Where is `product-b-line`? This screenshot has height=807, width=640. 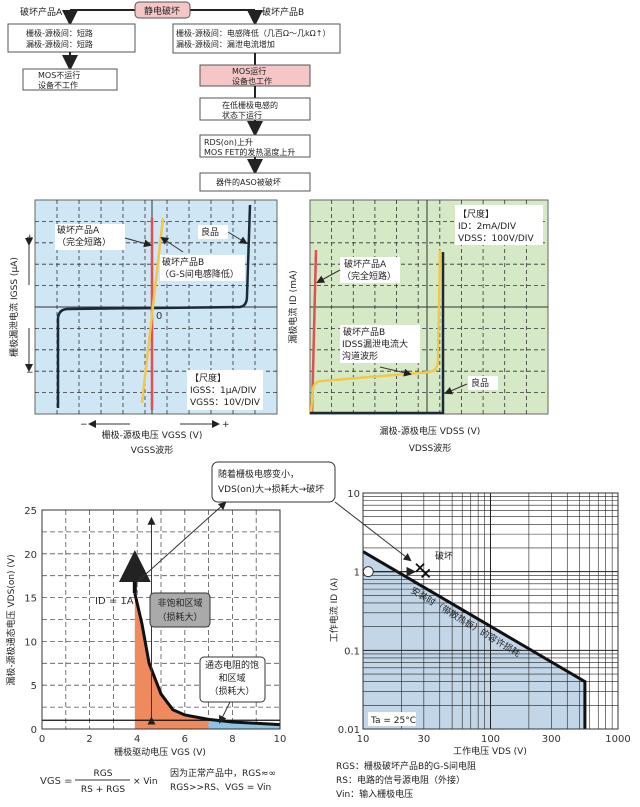 product-b-line is located at coordinates (152, 310).